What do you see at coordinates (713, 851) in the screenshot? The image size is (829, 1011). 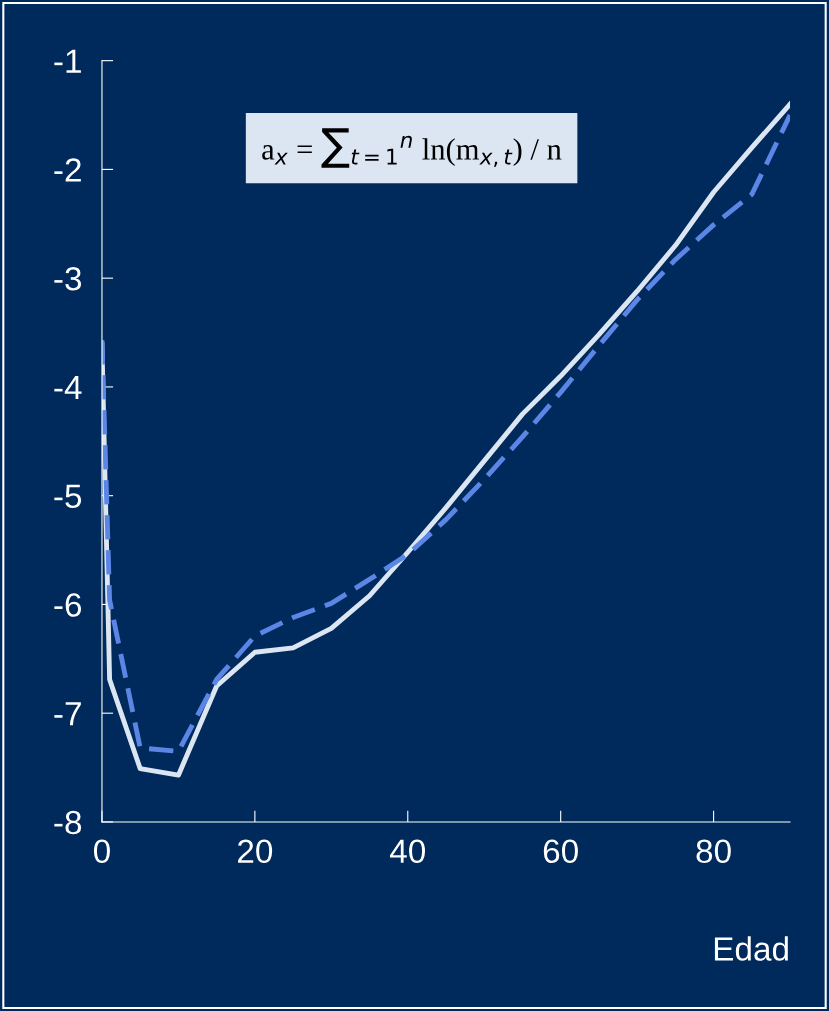 I see `x-tick-label: 80` at bounding box center [713, 851].